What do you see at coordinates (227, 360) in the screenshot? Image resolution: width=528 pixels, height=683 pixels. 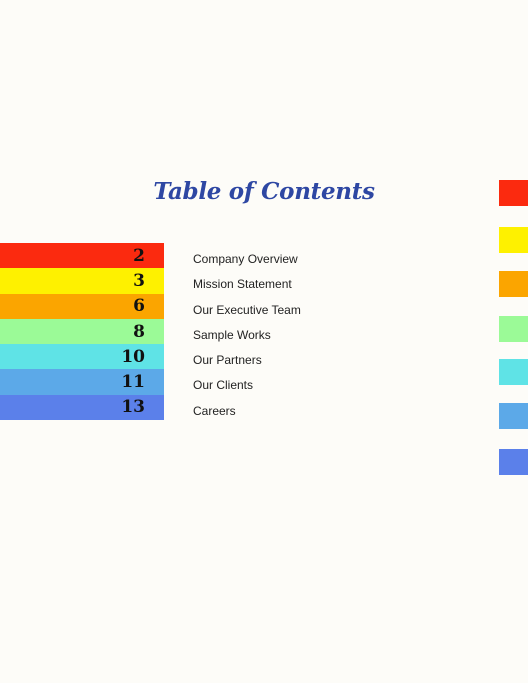 I see `toc-item-partners: Our Partners` at bounding box center [227, 360].